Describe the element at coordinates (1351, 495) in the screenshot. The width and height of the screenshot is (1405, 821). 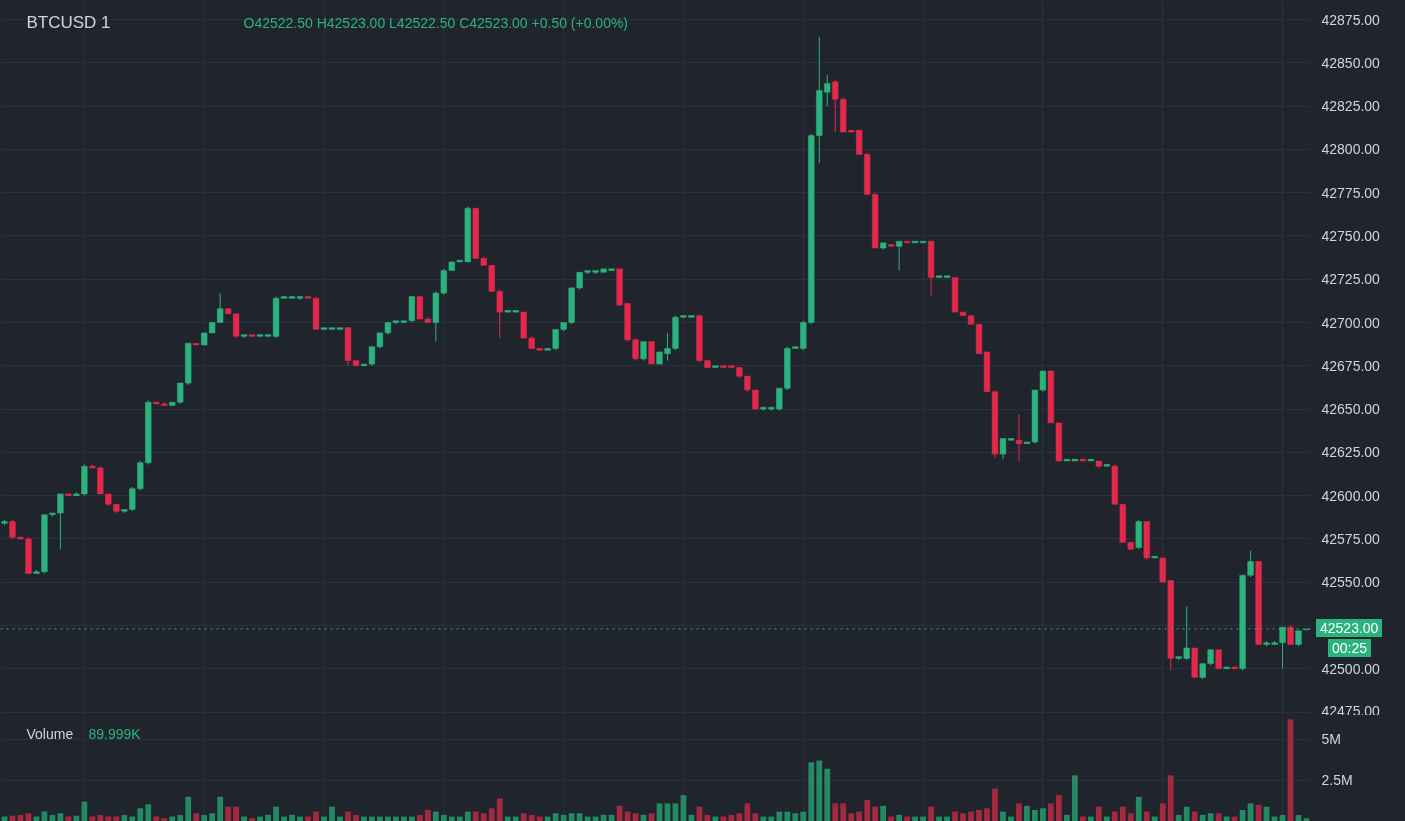
I see `y-tick-label: 42600.00` at that location.